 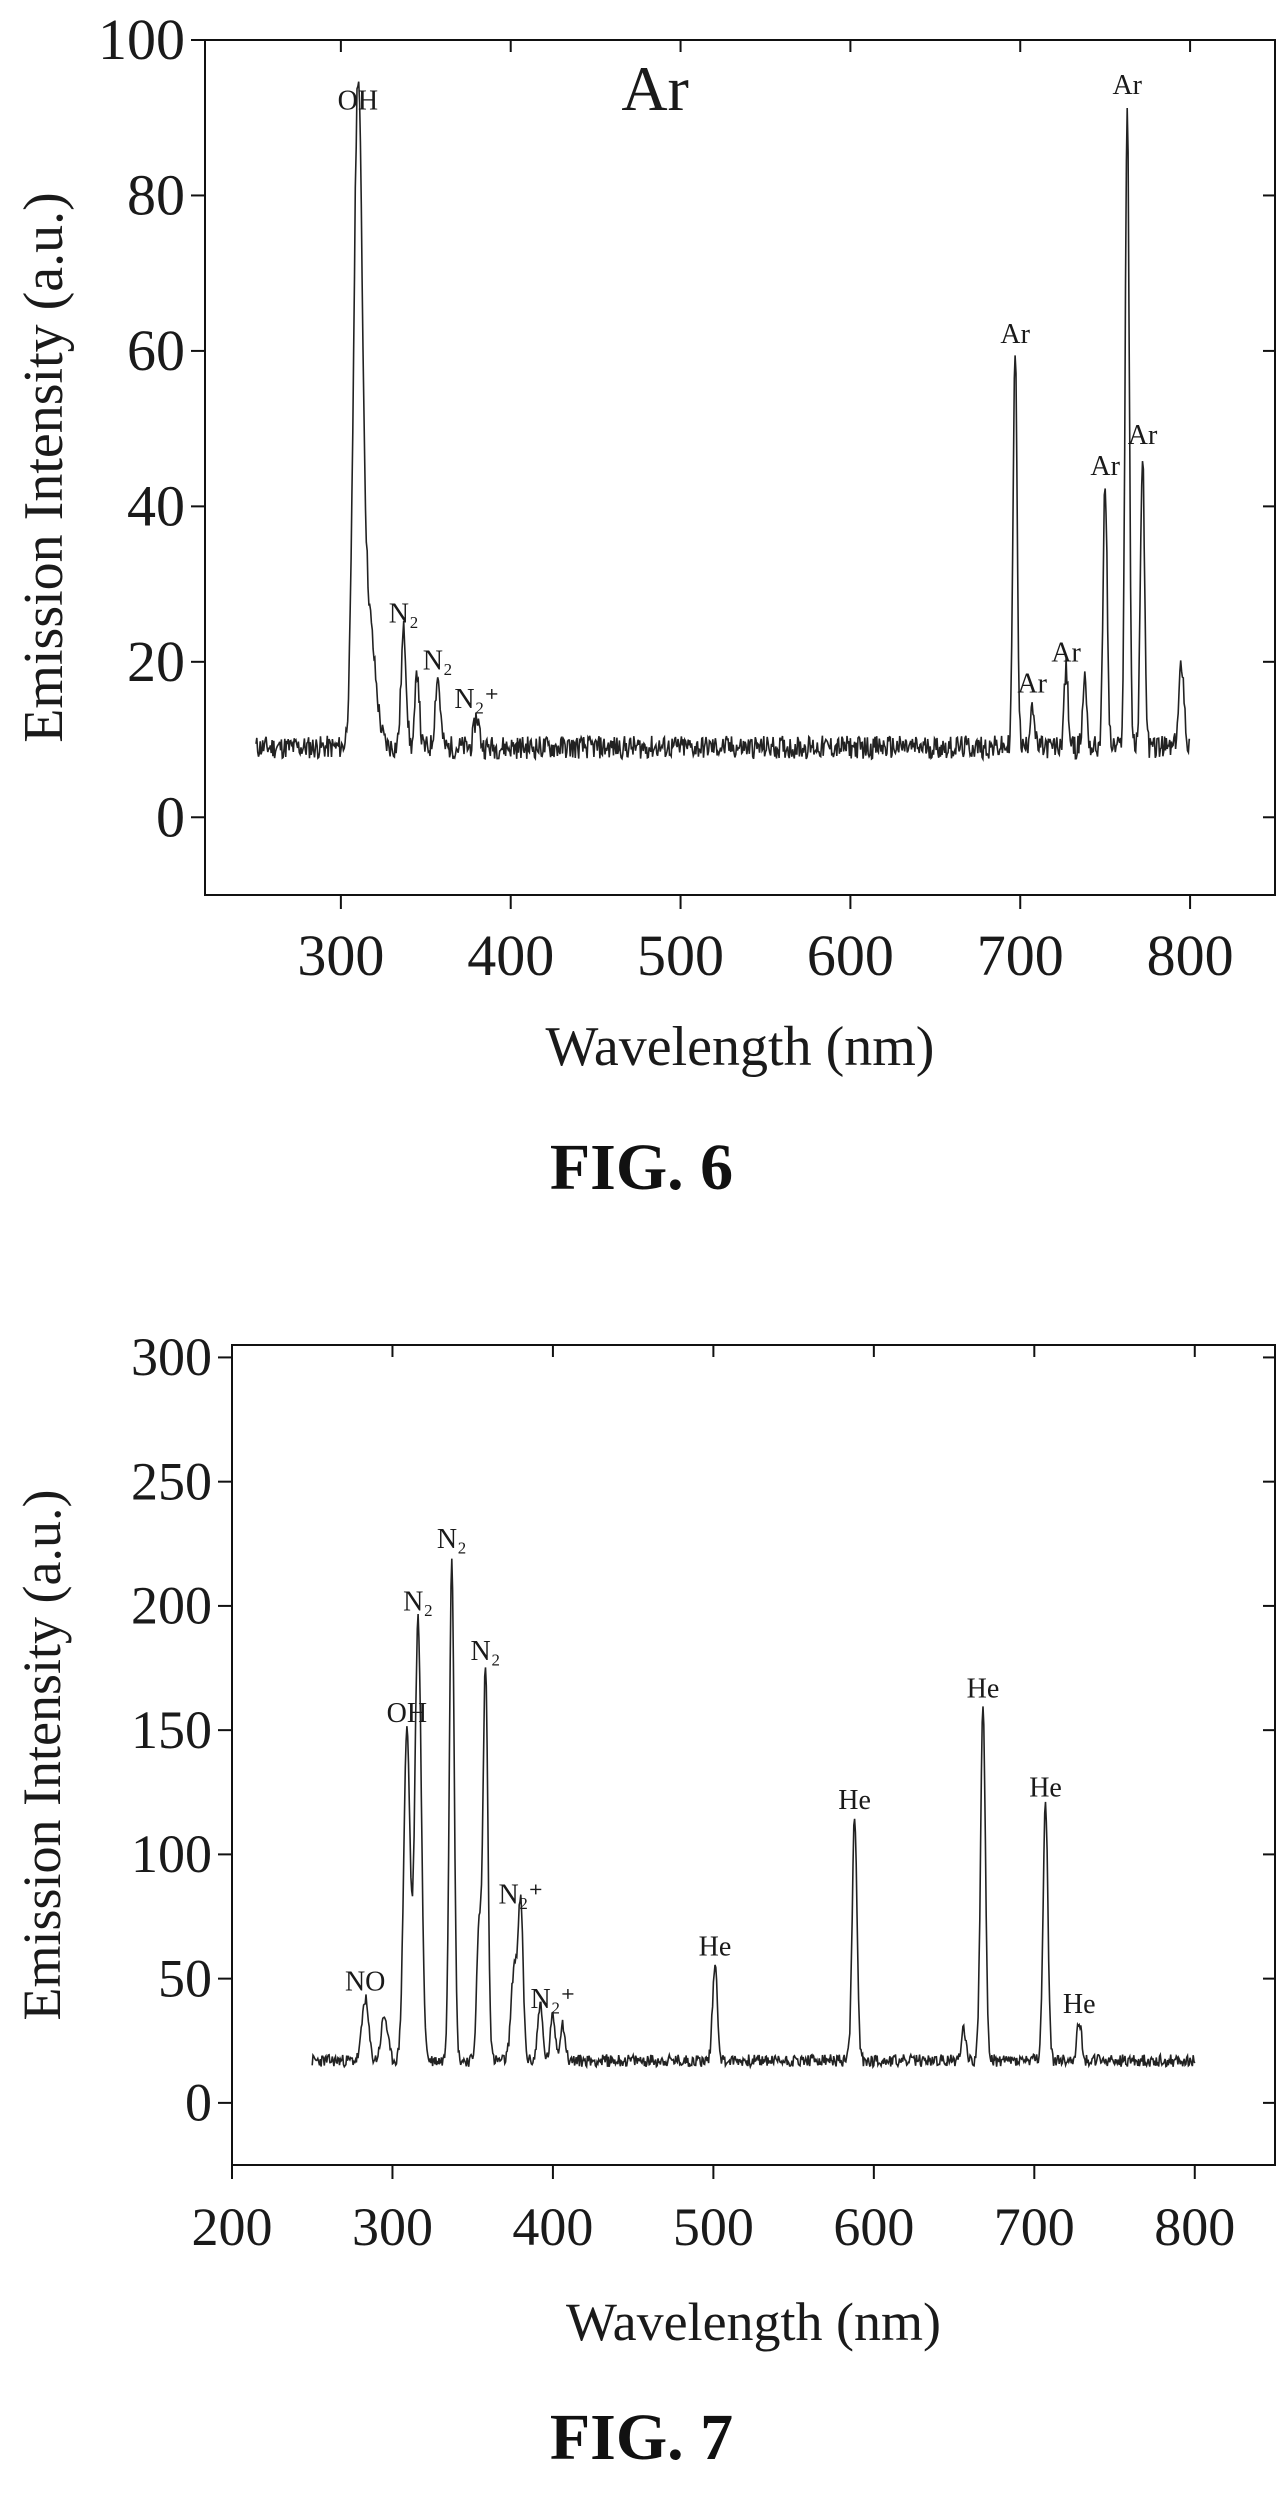 I want to click on fig6-x-axis-title: Wavelength (nm), so click(x=740, y=1047).